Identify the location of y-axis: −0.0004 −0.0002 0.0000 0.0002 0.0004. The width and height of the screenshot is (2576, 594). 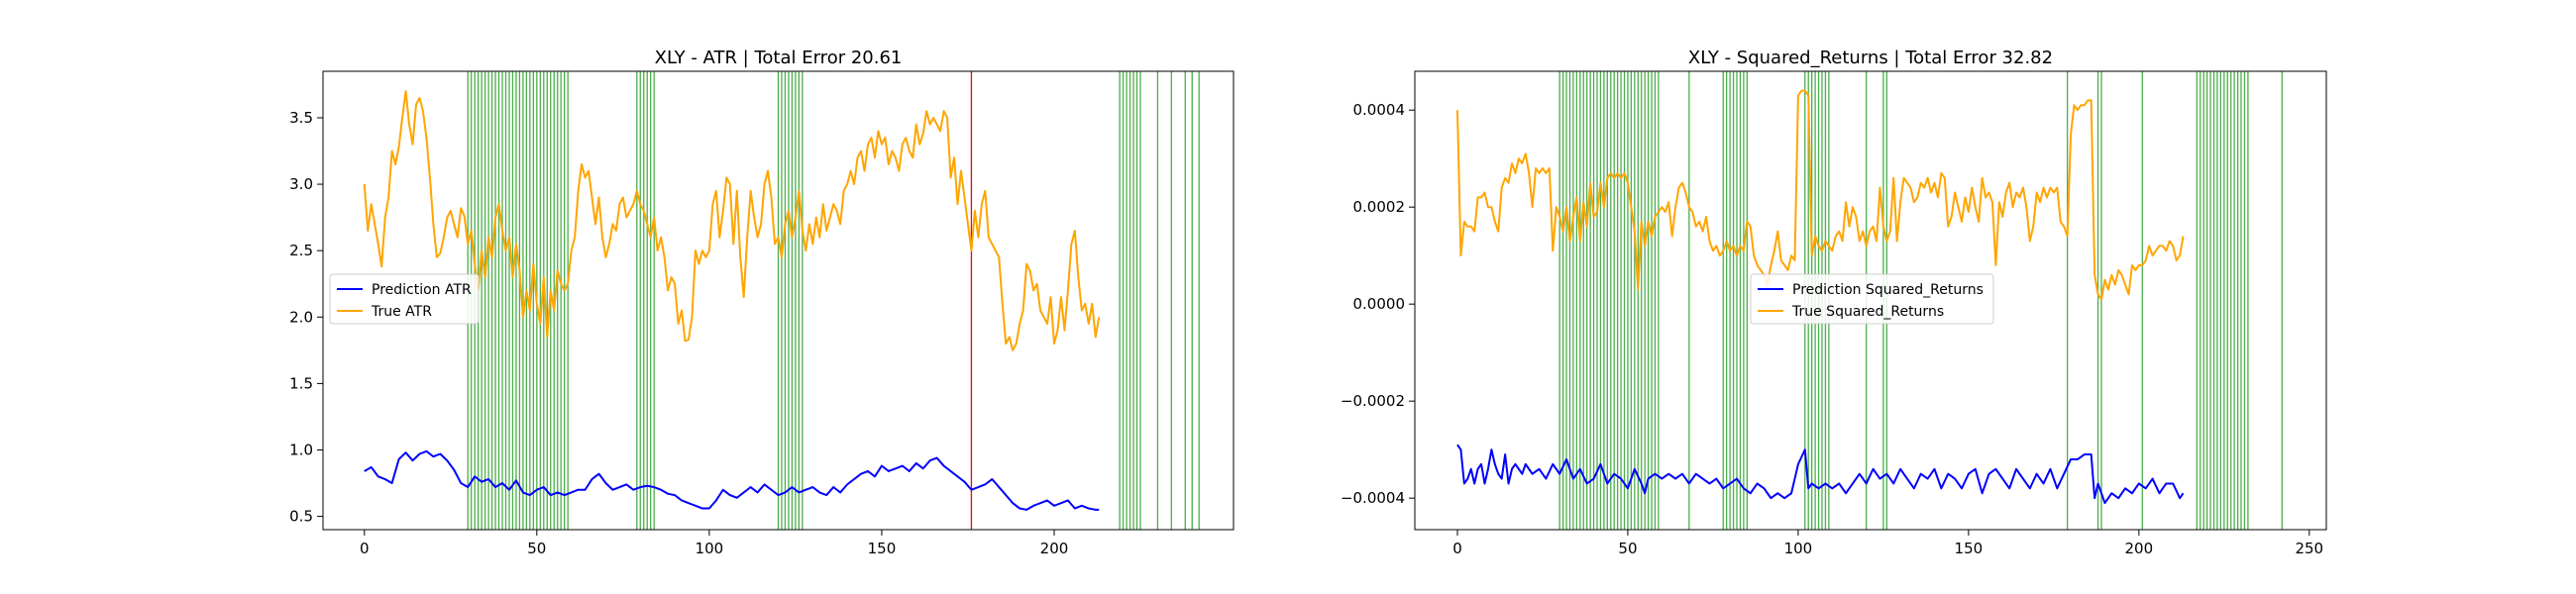
(1378, 304).